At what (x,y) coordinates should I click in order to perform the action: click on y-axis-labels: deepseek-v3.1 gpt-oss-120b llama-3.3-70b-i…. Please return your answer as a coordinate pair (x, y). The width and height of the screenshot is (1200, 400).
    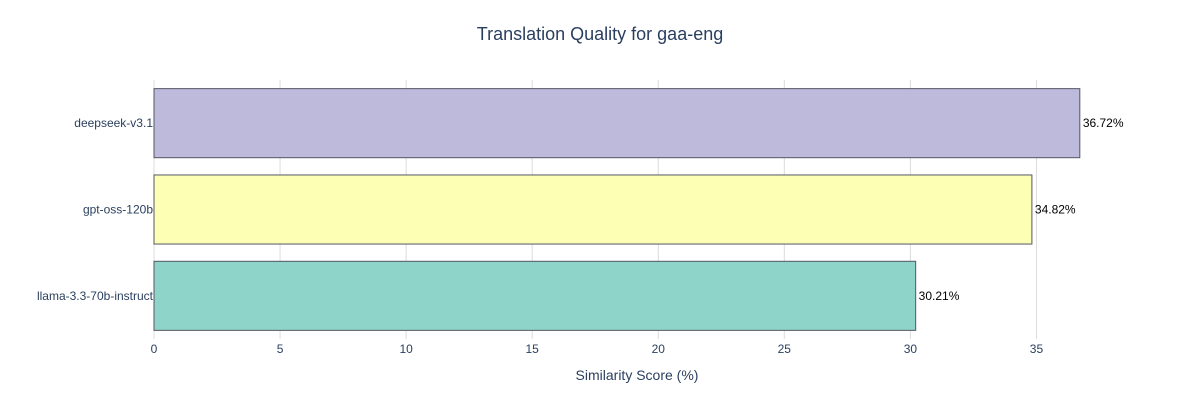
    Looking at the image, I should click on (95, 209).